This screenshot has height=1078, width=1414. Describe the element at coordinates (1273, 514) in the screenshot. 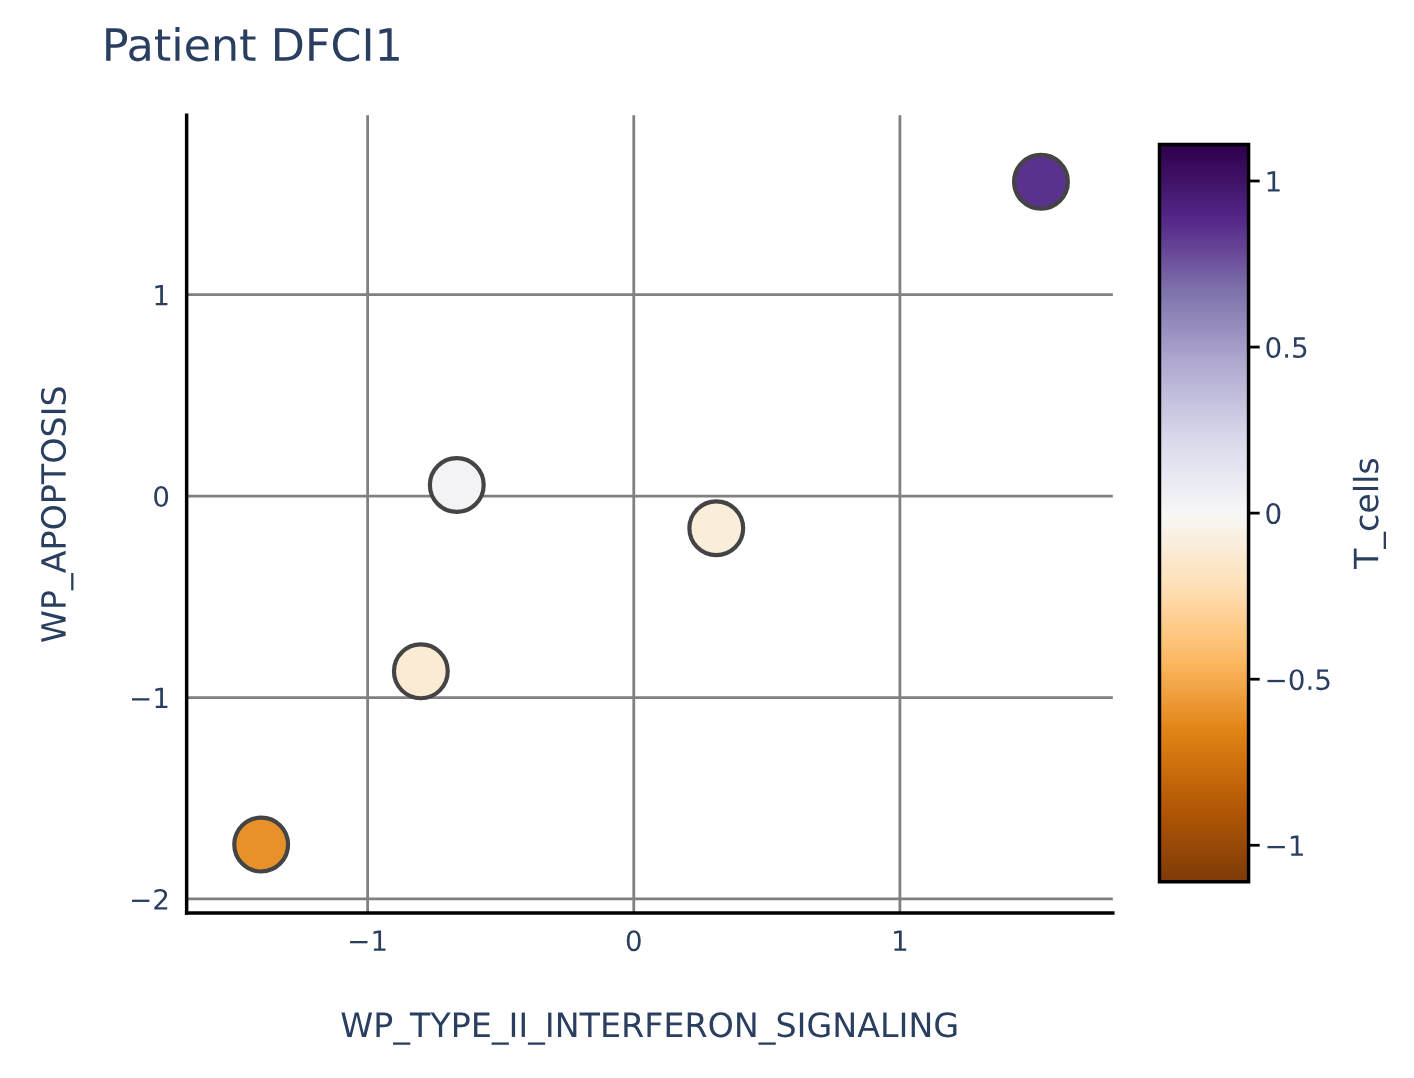

I see `color-bar-label: 0` at that location.